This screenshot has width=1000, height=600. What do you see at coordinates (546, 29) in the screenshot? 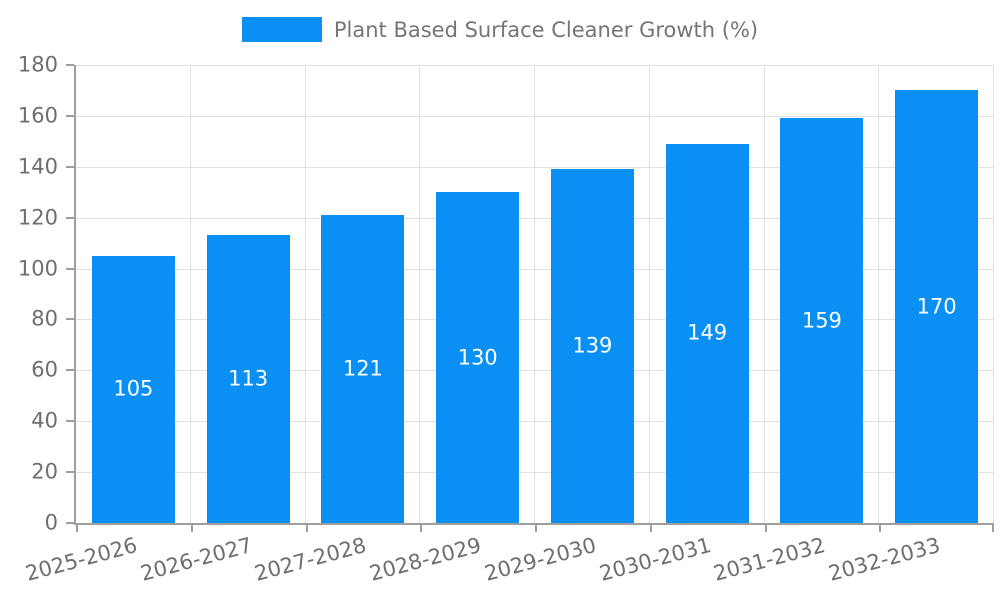
I see `legend-label: Plant Based Surface Cleaner Growth (%)` at bounding box center [546, 29].